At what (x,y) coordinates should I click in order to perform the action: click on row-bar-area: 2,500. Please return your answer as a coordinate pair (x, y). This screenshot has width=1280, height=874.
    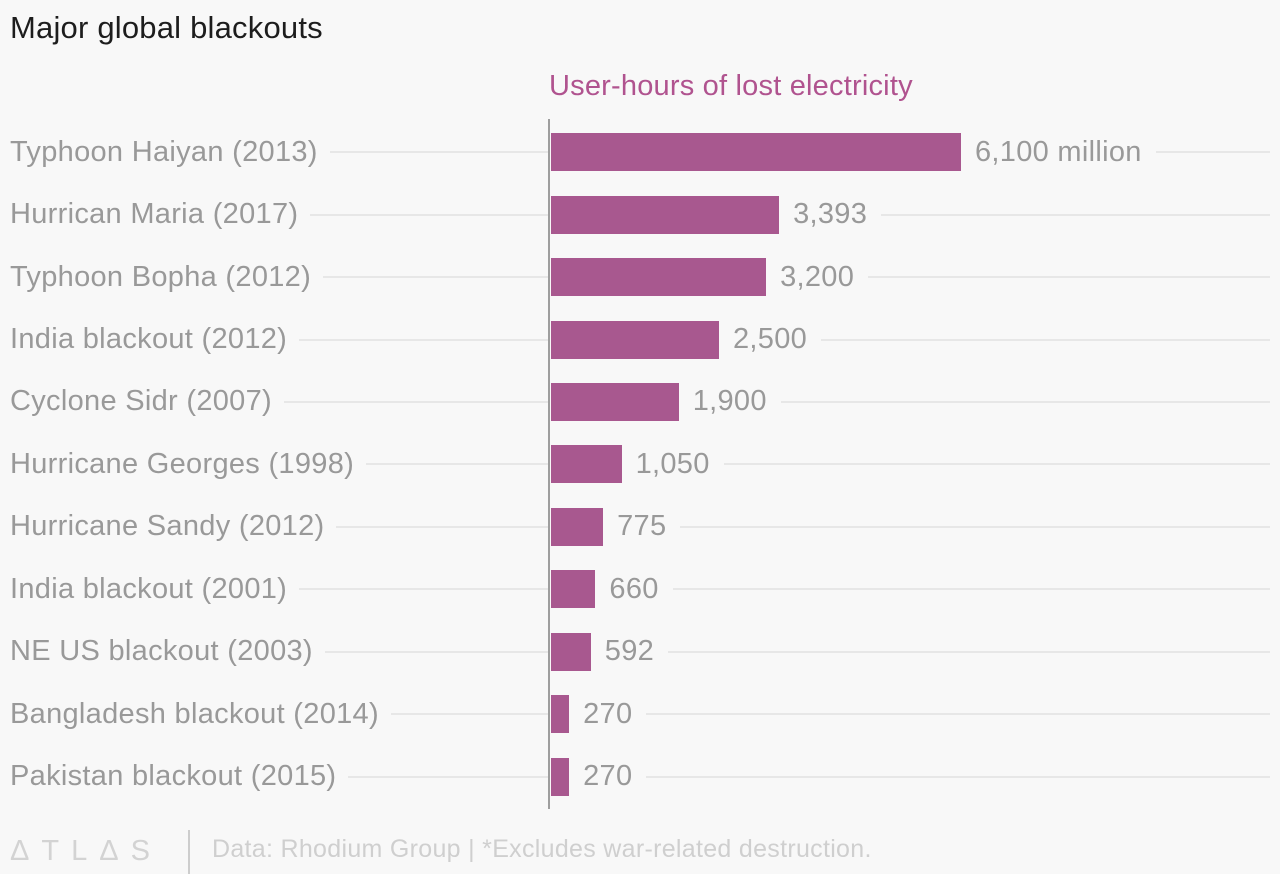
    Looking at the image, I should click on (914, 339).